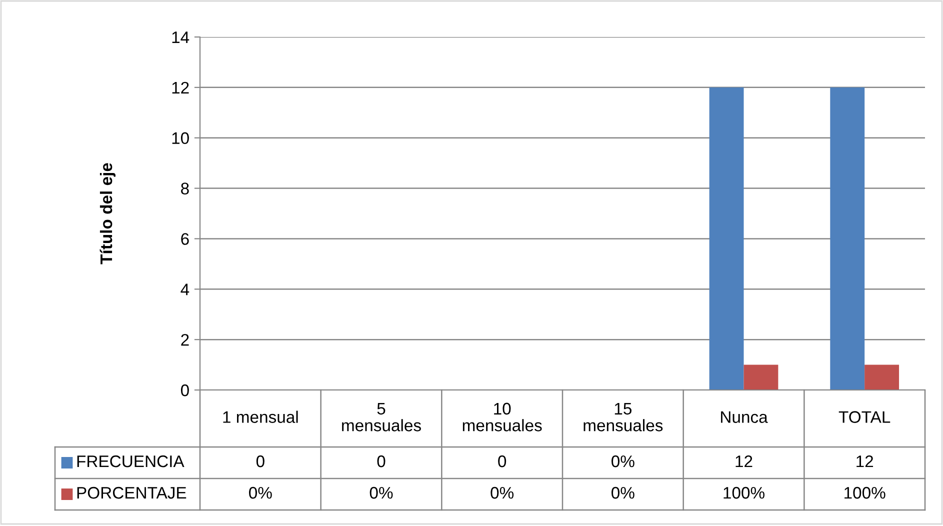 Image resolution: width=943 pixels, height=526 pixels. What do you see at coordinates (185, 290) in the screenshot?
I see `y-tick-label: 4` at bounding box center [185, 290].